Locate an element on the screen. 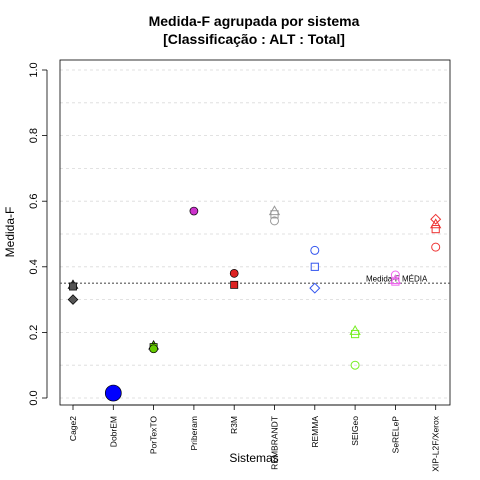 The image size is (480, 480). y-axis-label: Medida-F is located at coordinates (10, 232).